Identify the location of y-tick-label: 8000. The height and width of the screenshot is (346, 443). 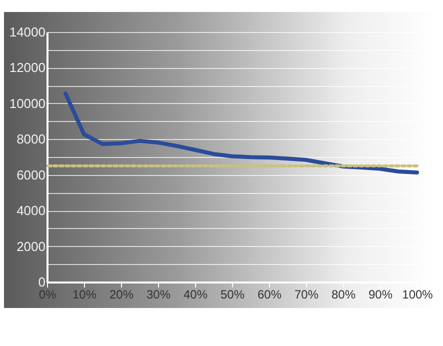
(31, 139).